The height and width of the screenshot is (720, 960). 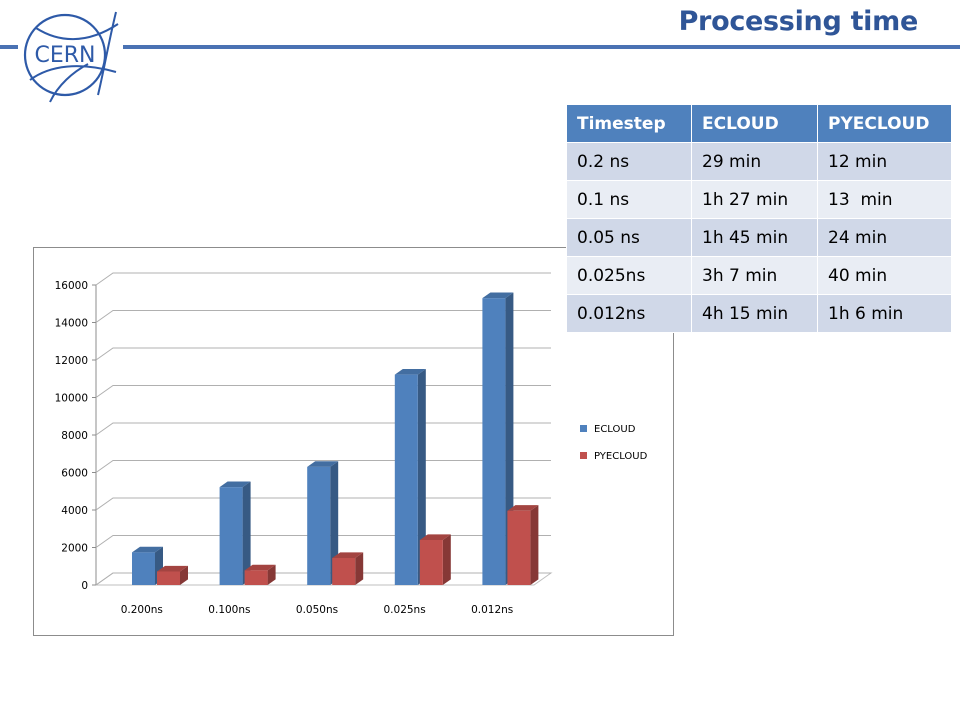 I want to click on bar-pyecloud-0.100ns, so click(x=260, y=574).